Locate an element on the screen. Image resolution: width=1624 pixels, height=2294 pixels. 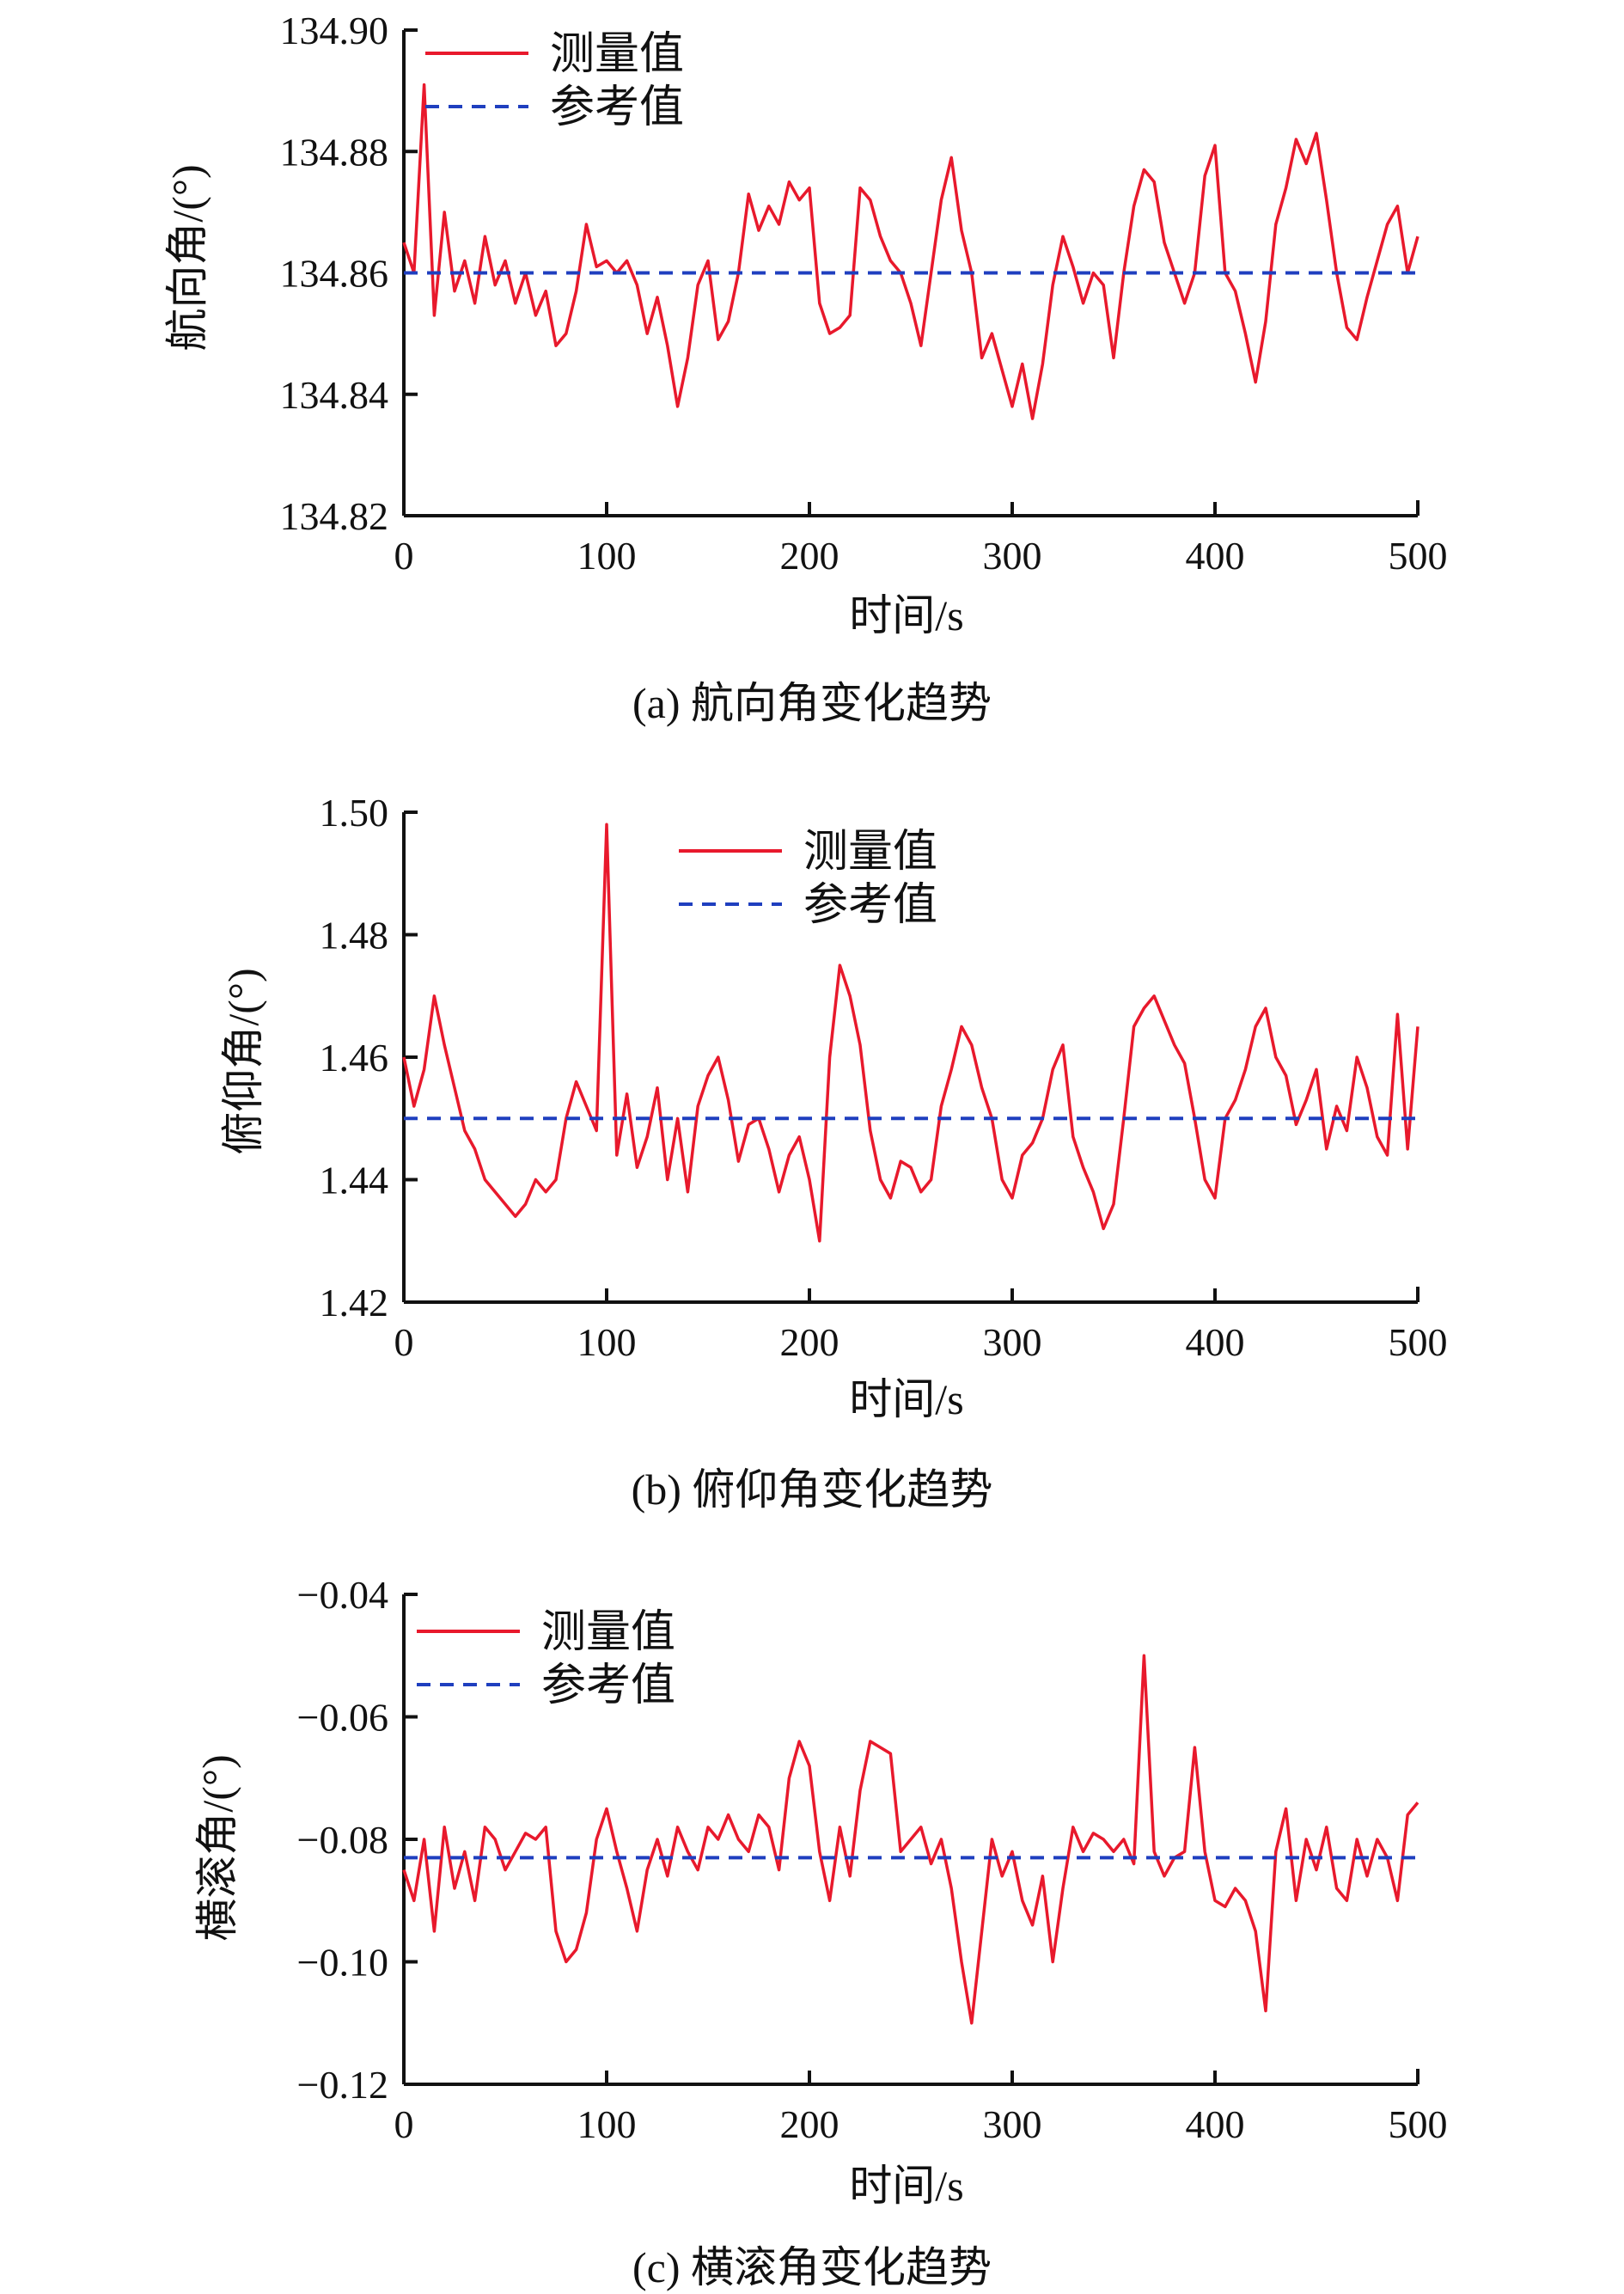
panel-caption: (c) 横滚角变化趋势 is located at coordinates (812, 2267).